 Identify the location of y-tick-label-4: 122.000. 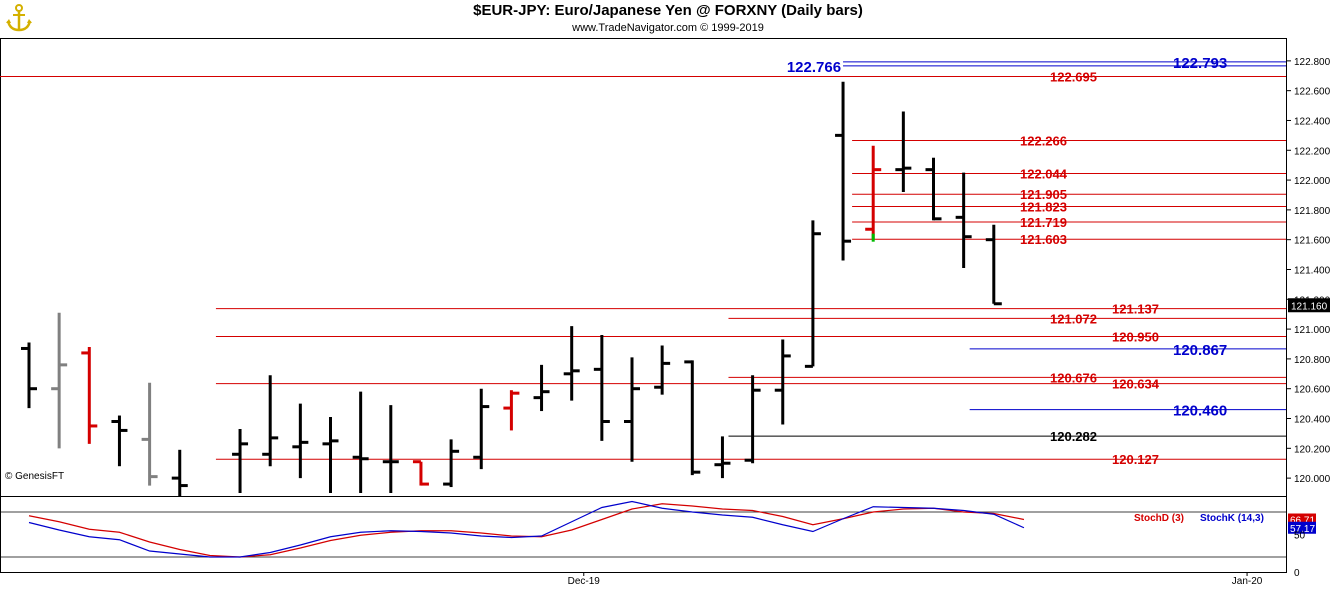
(1312, 181).